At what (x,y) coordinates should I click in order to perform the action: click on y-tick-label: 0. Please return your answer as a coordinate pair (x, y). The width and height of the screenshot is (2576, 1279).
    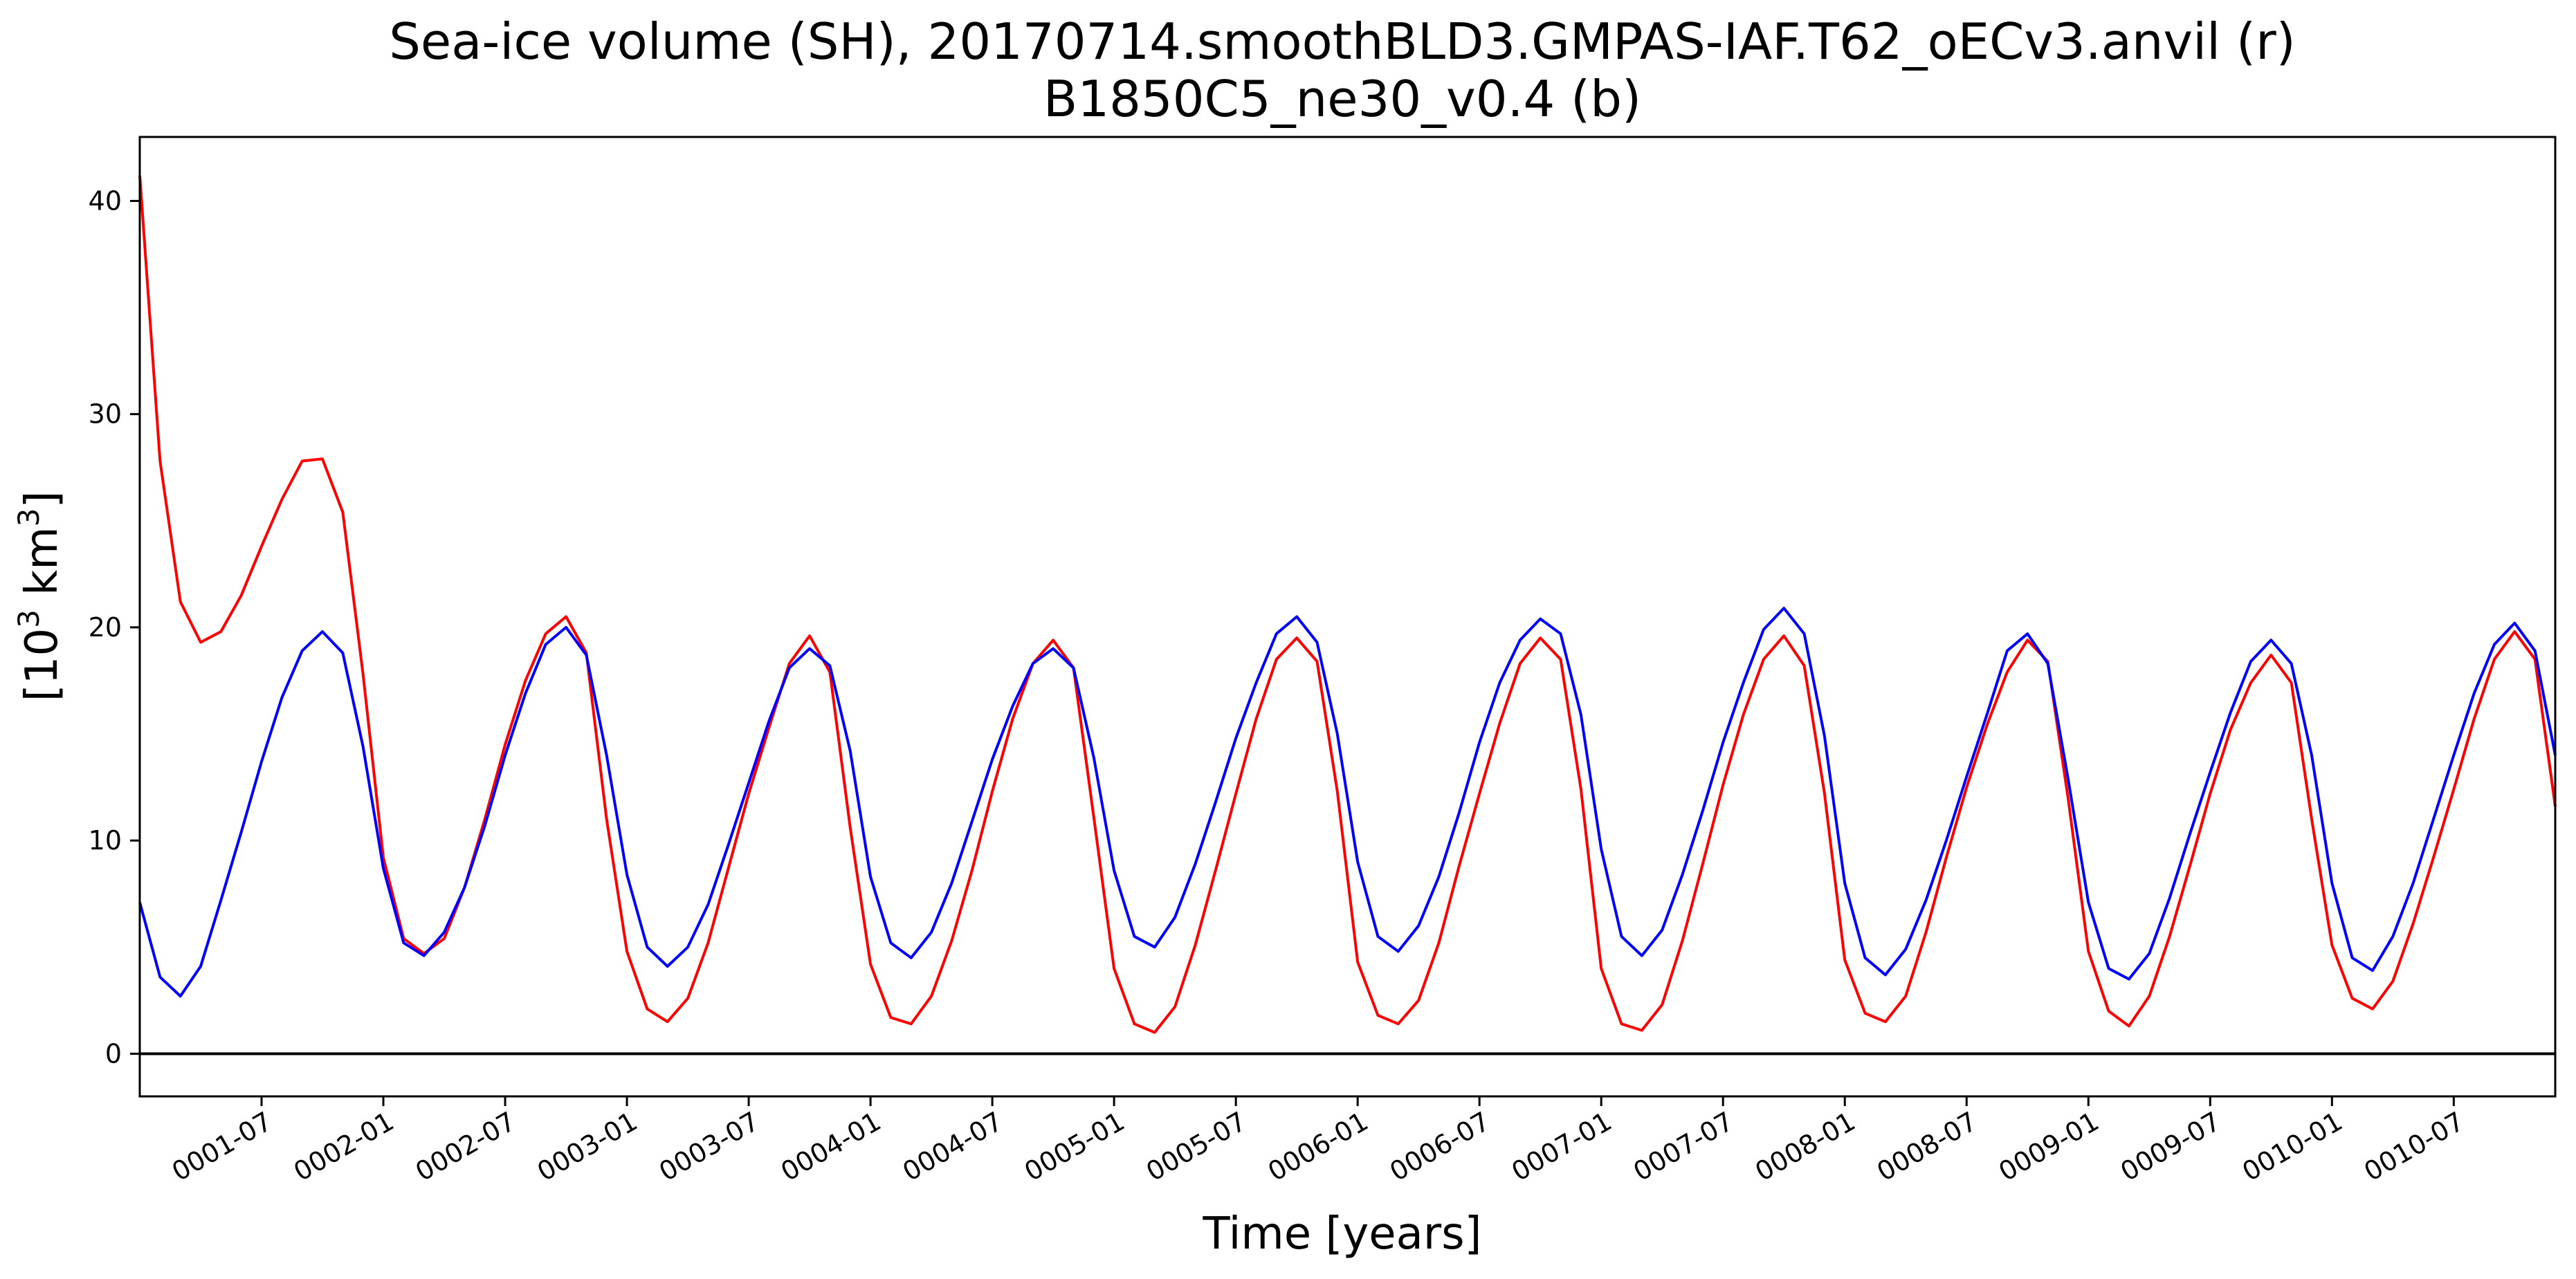
    Looking at the image, I should click on (114, 1053).